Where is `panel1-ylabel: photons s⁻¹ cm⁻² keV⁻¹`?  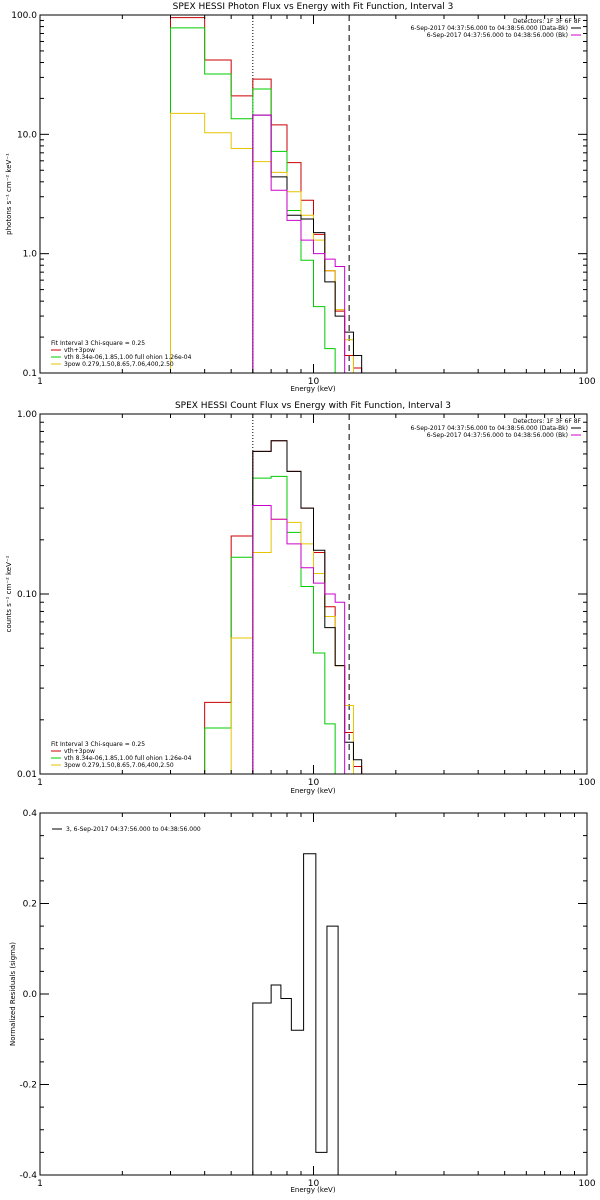 panel1-ylabel: photons s⁻¹ cm⁻² keV⁻¹ is located at coordinates (9, 194).